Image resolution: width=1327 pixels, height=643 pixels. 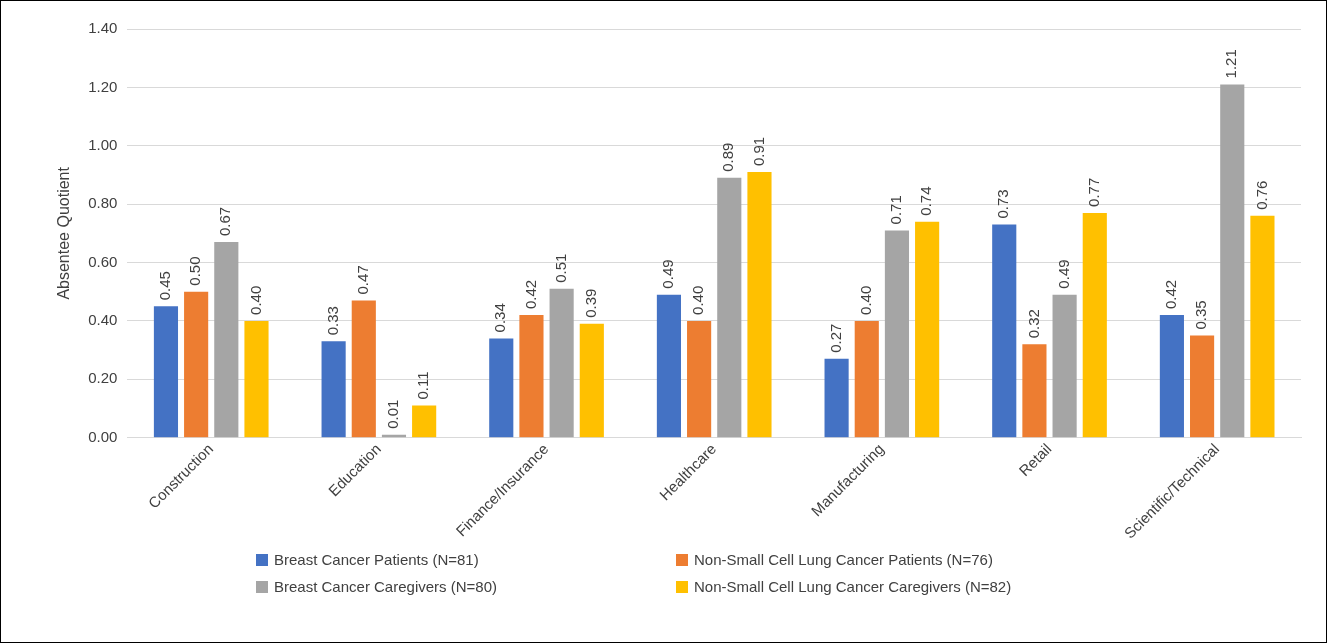 I want to click on y-tick-label: 0.80, so click(x=103, y=203).